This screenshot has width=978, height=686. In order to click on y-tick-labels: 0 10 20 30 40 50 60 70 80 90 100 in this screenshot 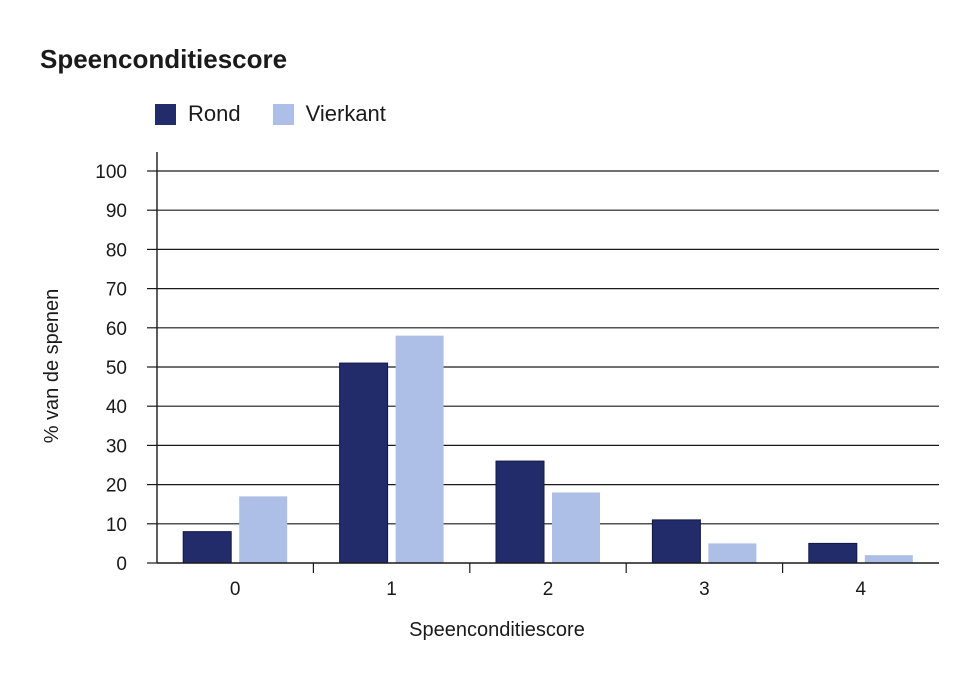, I will do `click(111, 368)`.